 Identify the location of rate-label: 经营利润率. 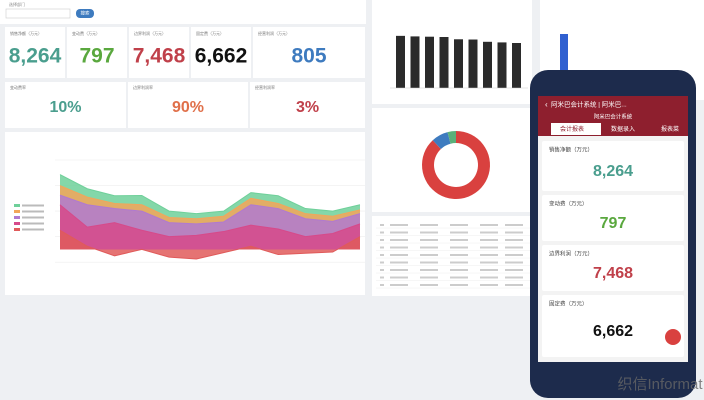
(265, 87).